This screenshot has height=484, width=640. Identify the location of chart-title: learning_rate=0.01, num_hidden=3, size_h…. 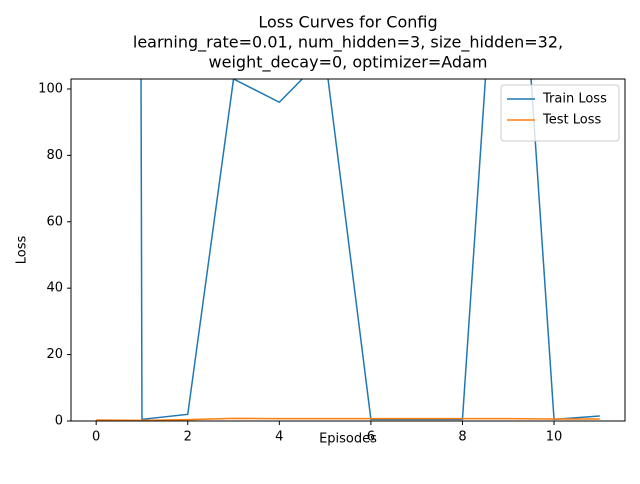
(348, 43).